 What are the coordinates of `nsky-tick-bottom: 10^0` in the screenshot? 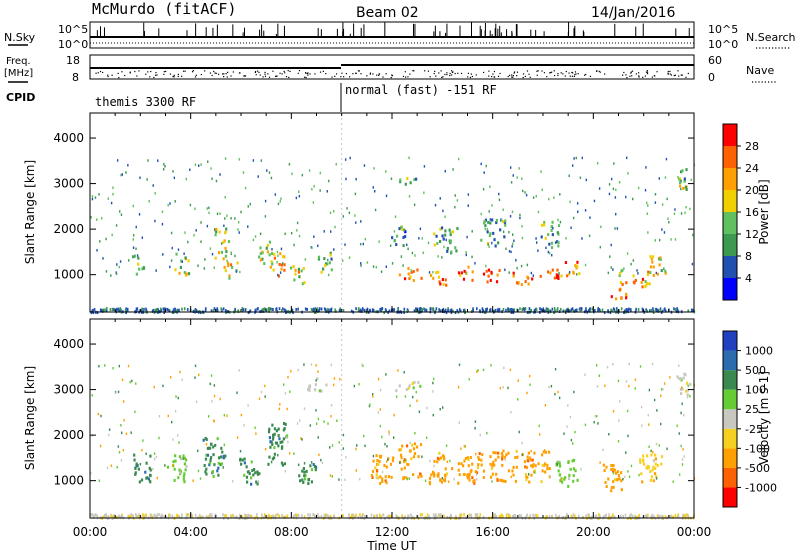 It's located at (73, 44).